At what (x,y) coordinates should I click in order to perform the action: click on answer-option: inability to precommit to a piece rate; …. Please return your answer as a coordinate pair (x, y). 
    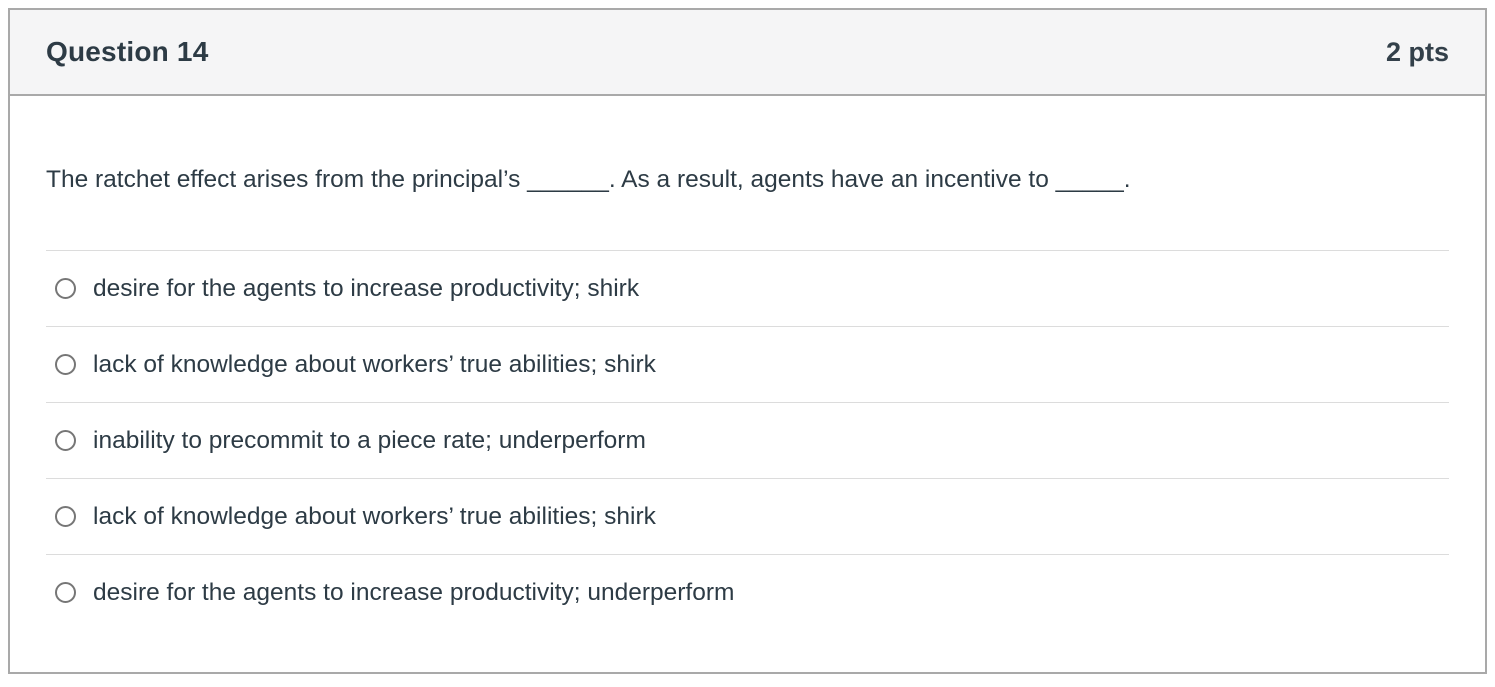
    Looking at the image, I should click on (747, 440).